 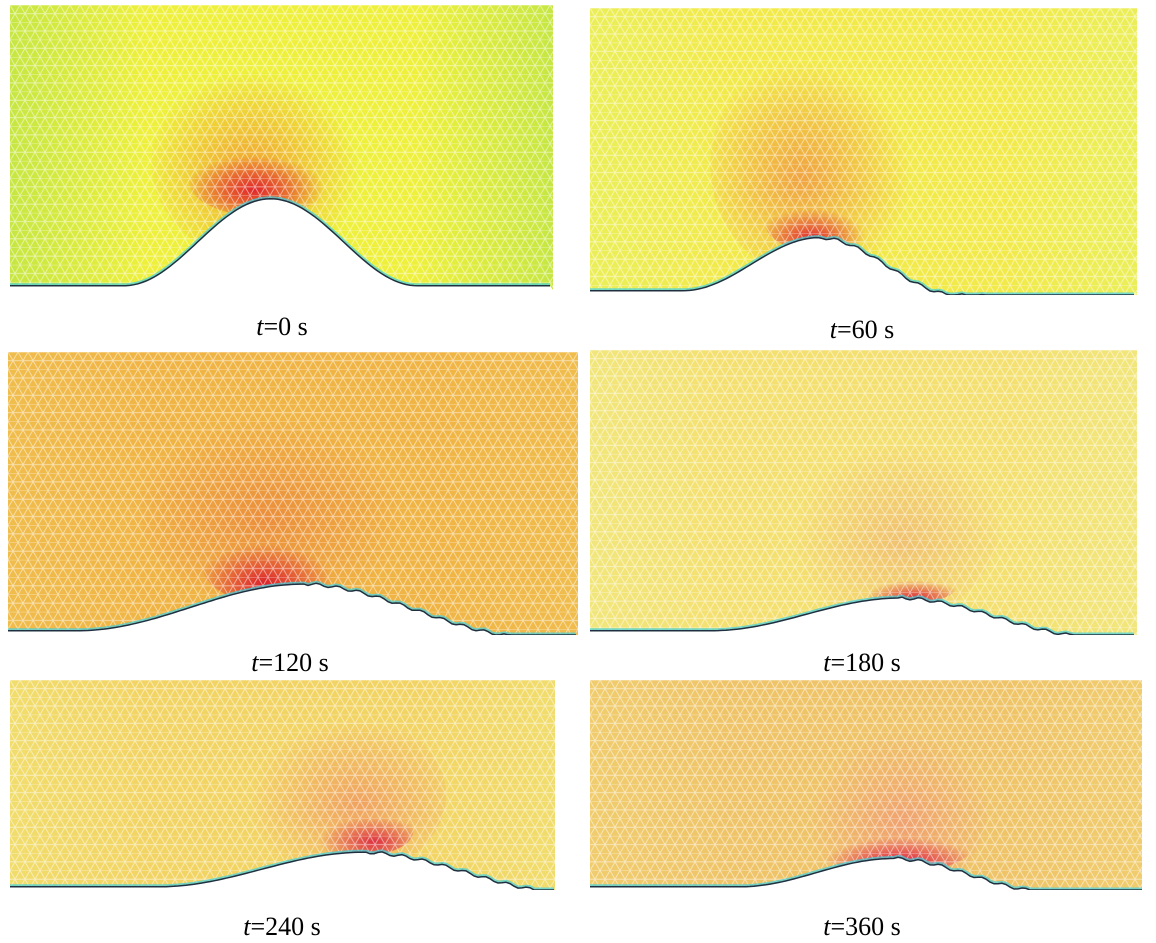 What do you see at coordinates (285, 326) in the screenshot?
I see `caption-text: =0 s` at bounding box center [285, 326].